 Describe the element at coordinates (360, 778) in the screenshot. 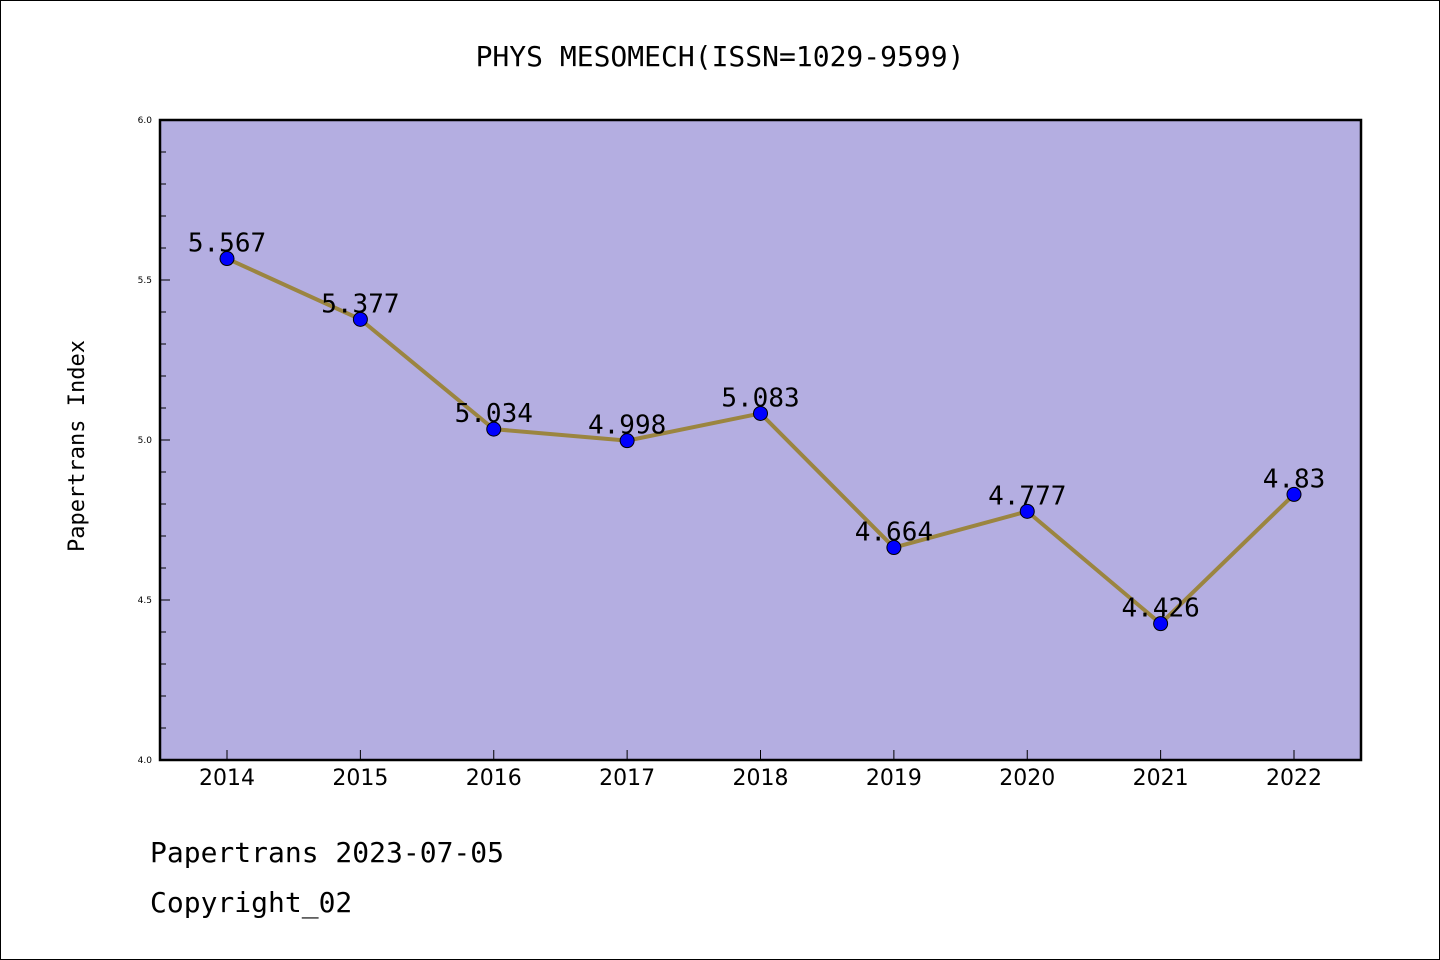

I see `x-tick-label: 2015` at that location.